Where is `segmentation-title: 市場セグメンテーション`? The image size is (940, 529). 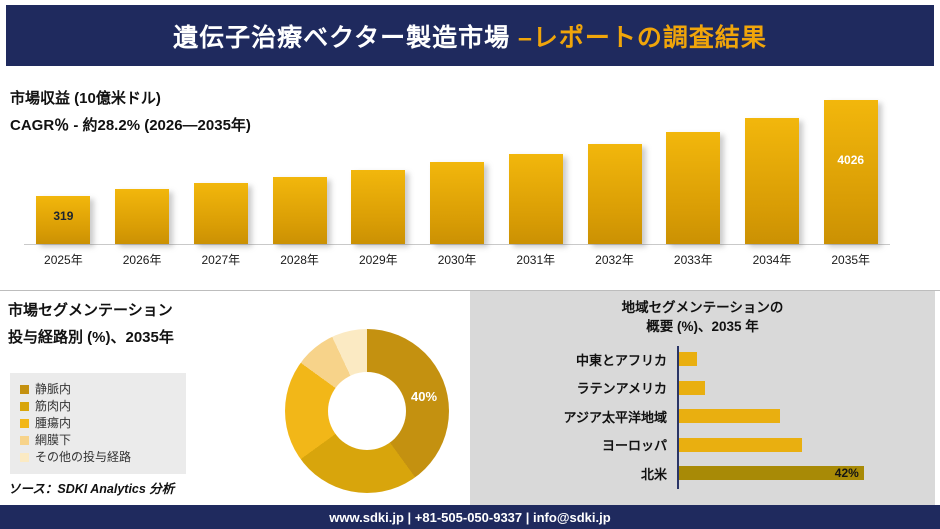
segmentation-title: 市場セグメンテーション is located at coordinates (90, 310).